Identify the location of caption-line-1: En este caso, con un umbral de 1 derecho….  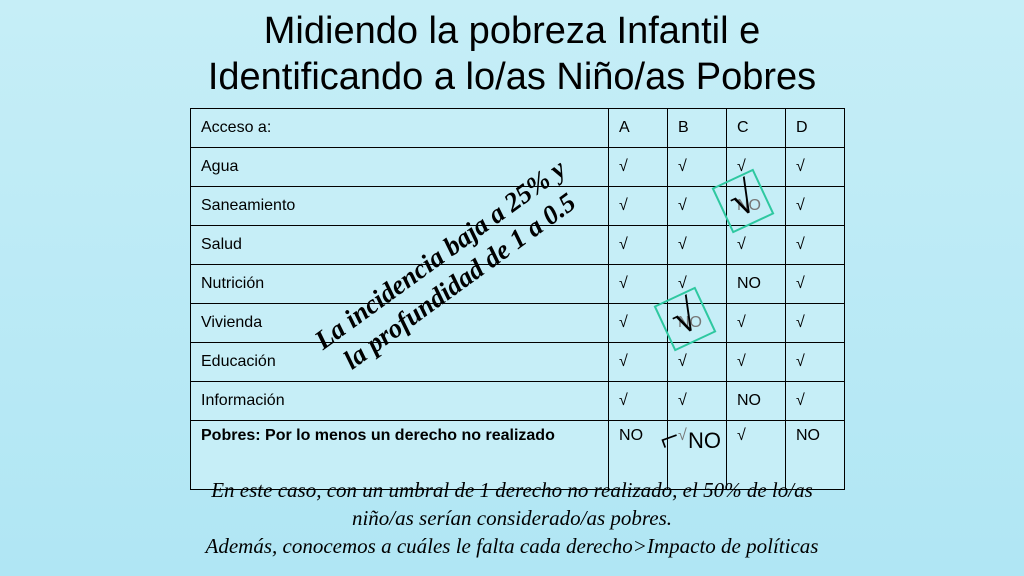
(512, 490).